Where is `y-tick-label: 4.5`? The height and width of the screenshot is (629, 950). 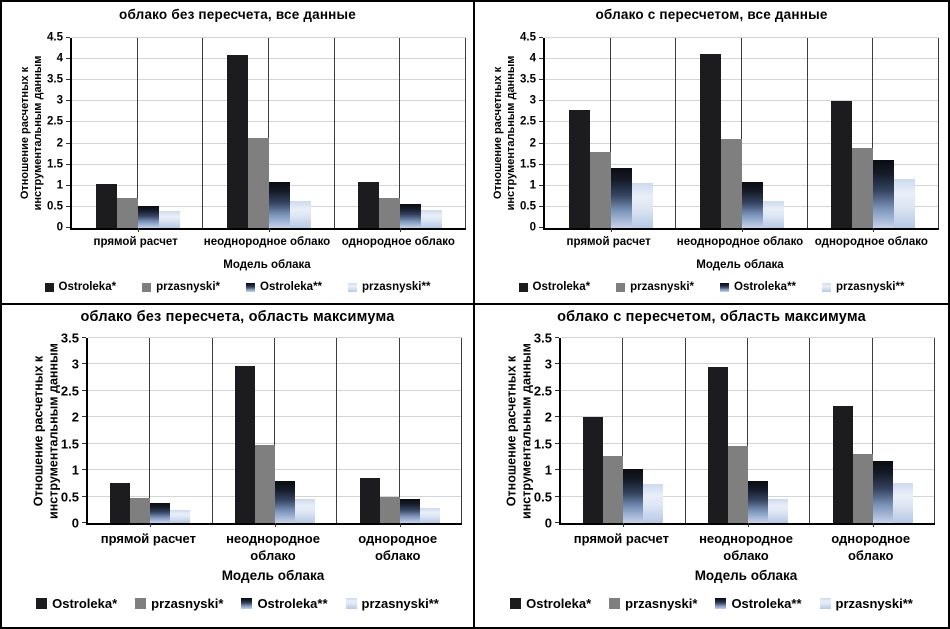
y-tick-label: 4.5 is located at coordinates (528, 37).